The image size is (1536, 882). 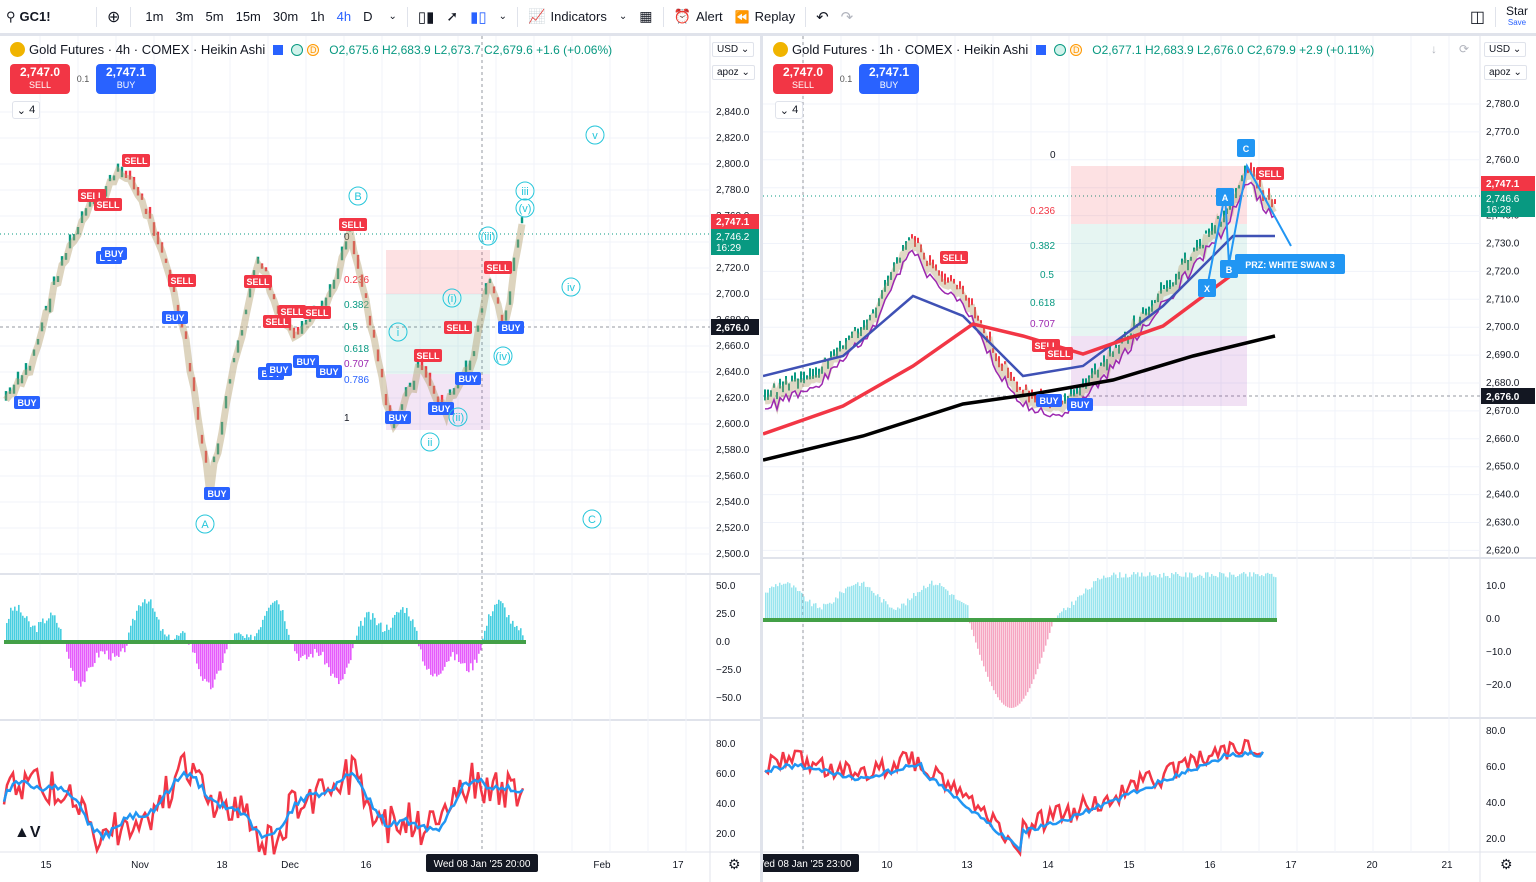 I want to click on pattern-point-label: A, so click(x=1225, y=198).